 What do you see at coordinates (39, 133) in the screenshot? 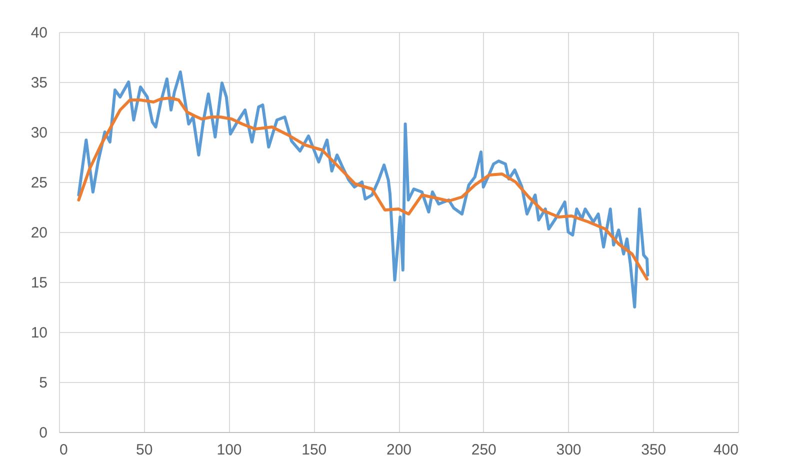
I see `y-tick-label: 30` at bounding box center [39, 133].